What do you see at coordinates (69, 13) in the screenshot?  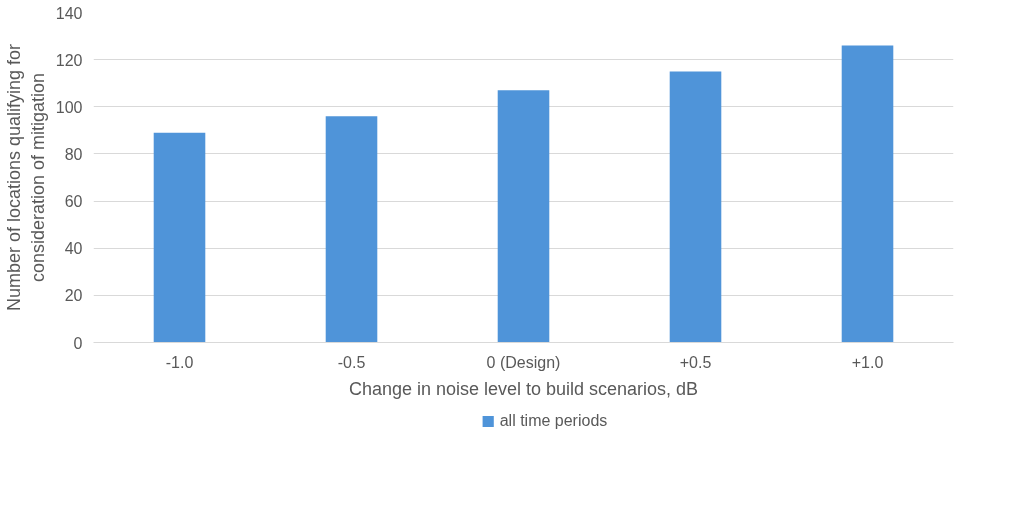 I see `y-tick-label: 140` at bounding box center [69, 13].